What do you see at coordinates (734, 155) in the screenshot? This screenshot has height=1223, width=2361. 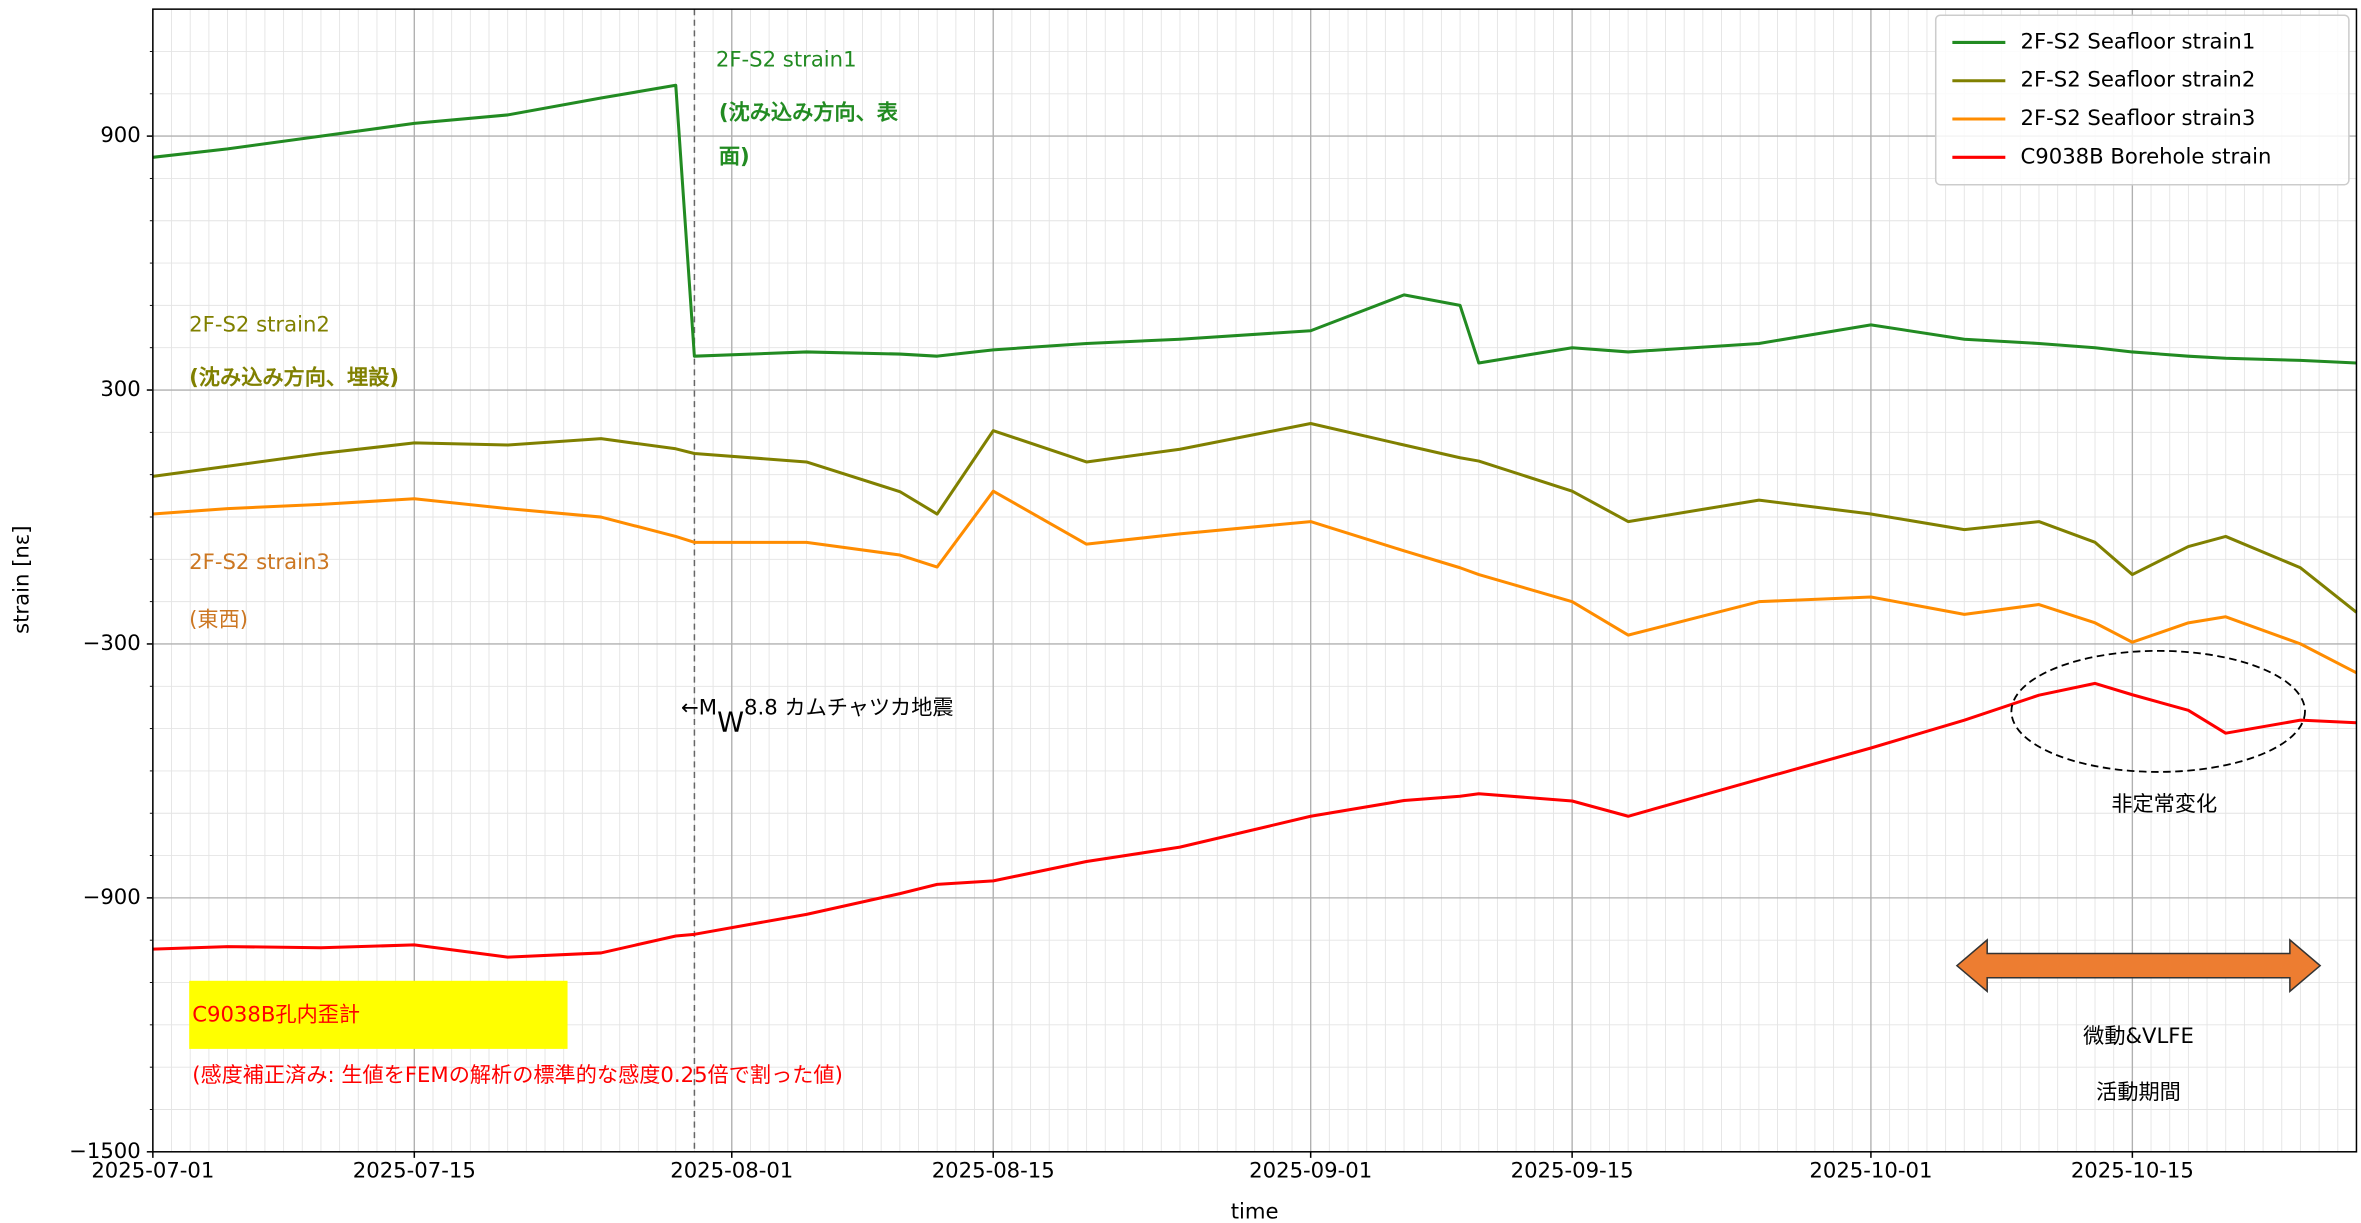 I see `annotation: 面)` at bounding box center [734, 155].